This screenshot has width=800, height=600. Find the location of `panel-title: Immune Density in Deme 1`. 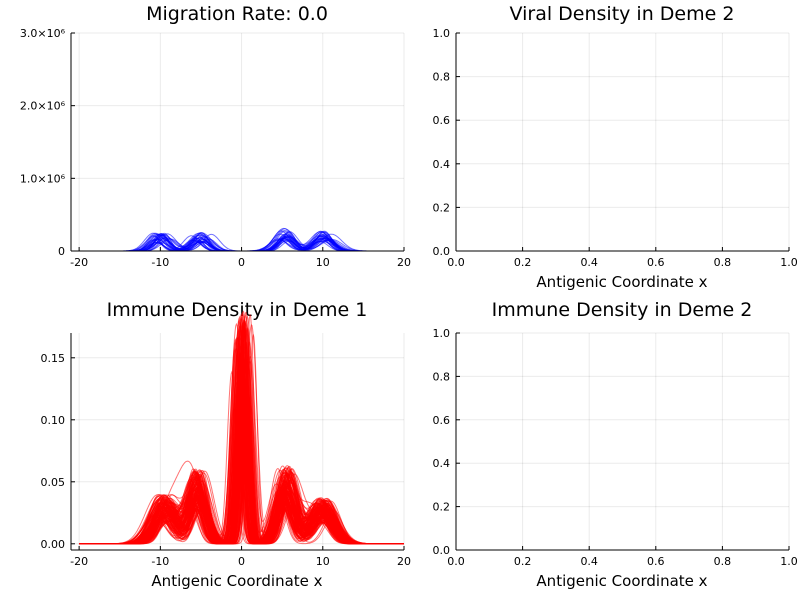

panel-title: Immune Density in Deme 1 is located at coordinates (237, 310).